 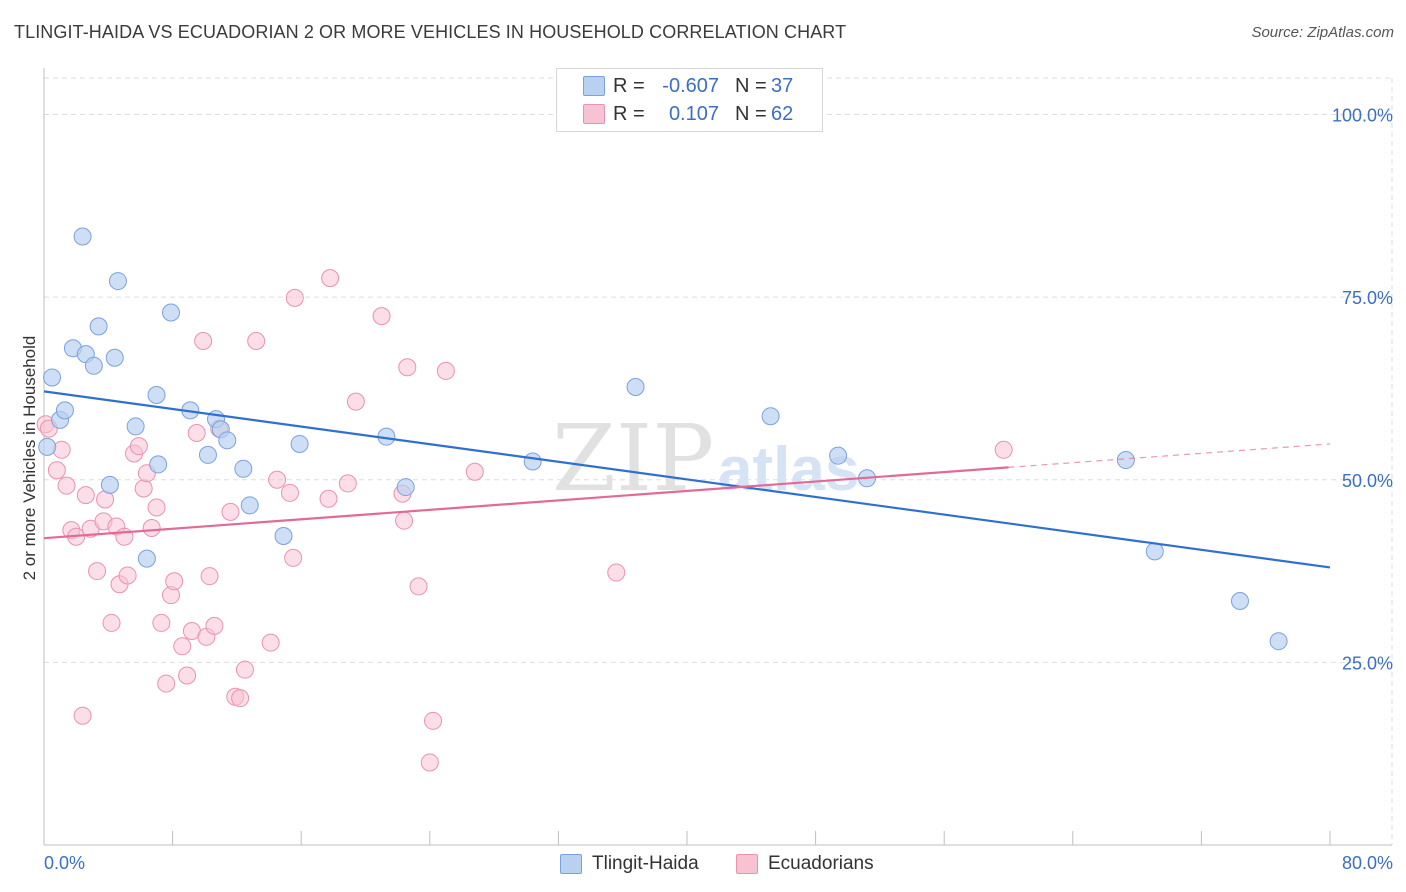 What do you see at coordinates (1367, 863) in the screenshot?
I see `x-tick-label: 80.0%` at bounding box center [1367, 863].